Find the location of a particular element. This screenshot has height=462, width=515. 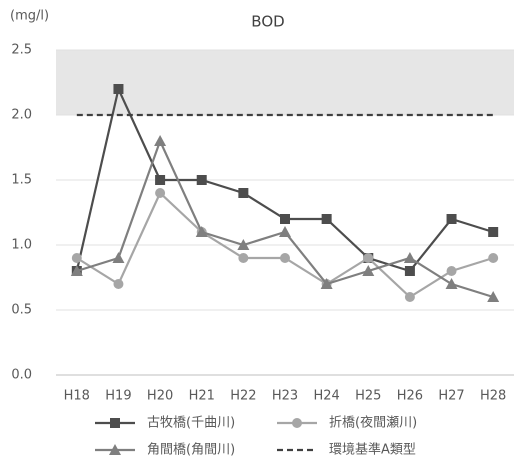

x-tick-label: H22 is located at coordinates (243, 396).